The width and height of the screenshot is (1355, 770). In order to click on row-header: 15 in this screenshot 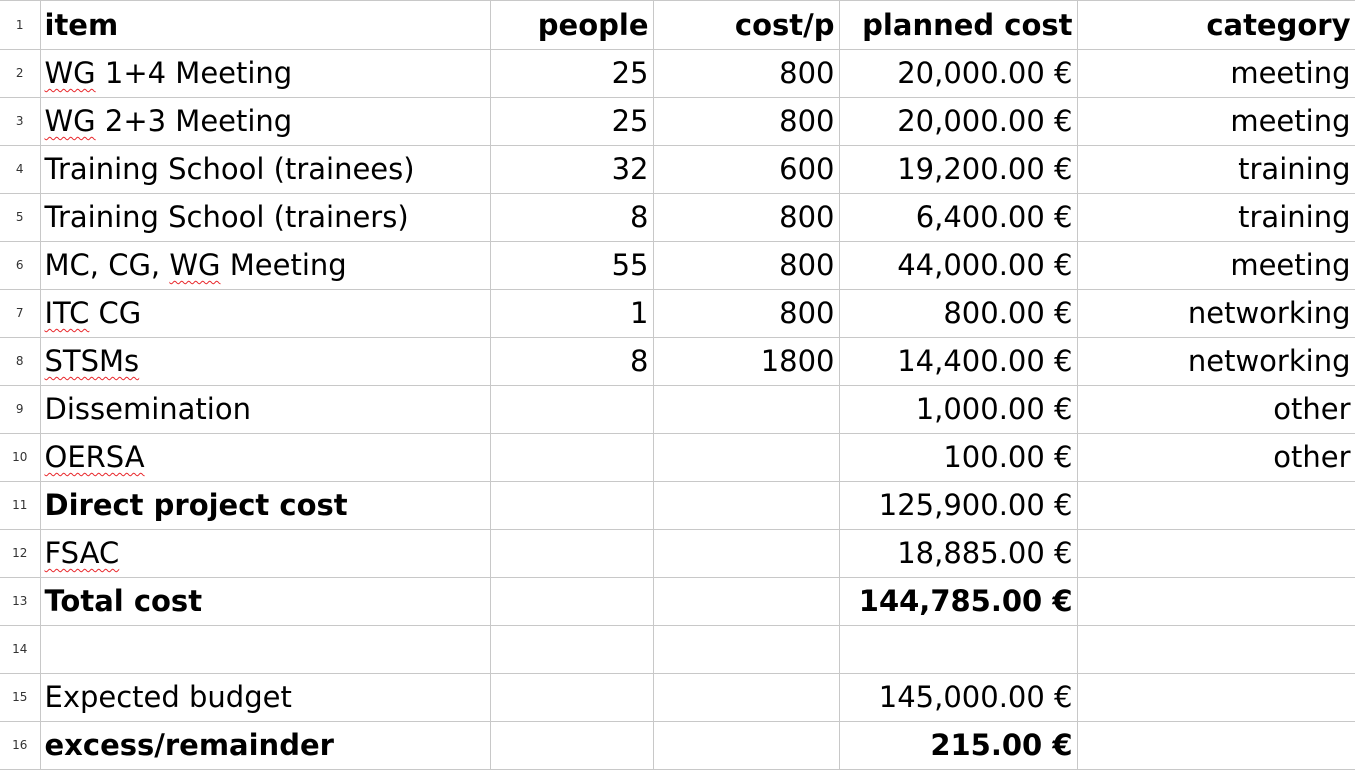, I will do `click(20, 697)`.